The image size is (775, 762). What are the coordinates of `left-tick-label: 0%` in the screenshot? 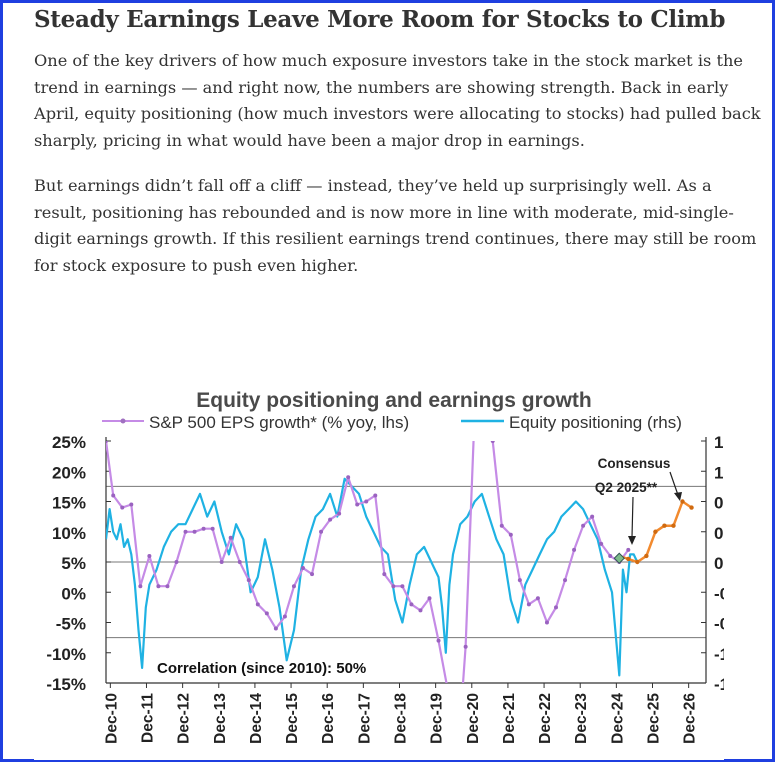 It's located at (73, 593).